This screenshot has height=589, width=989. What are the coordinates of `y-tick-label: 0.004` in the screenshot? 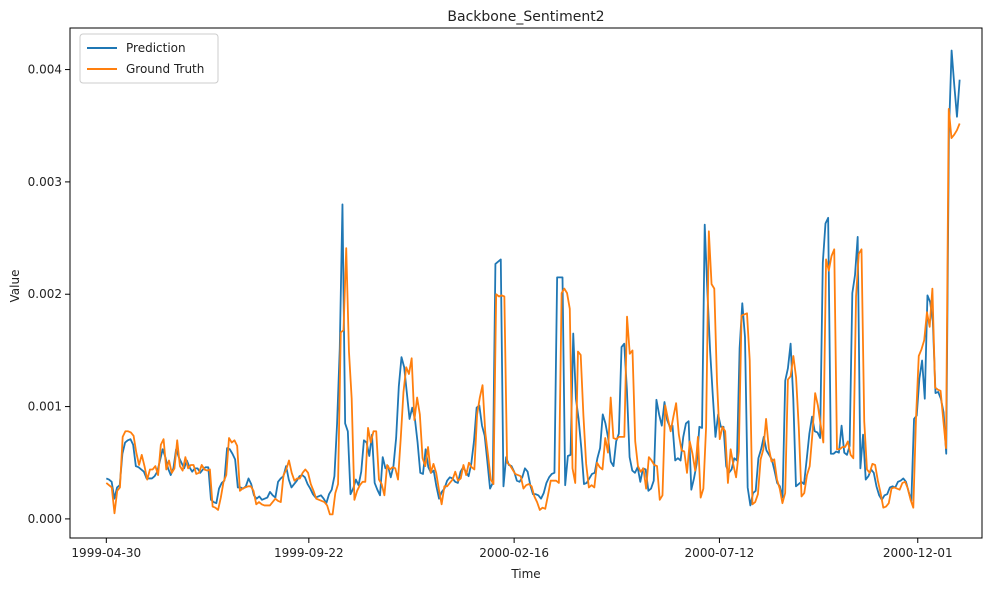 It's located at (45, 70).